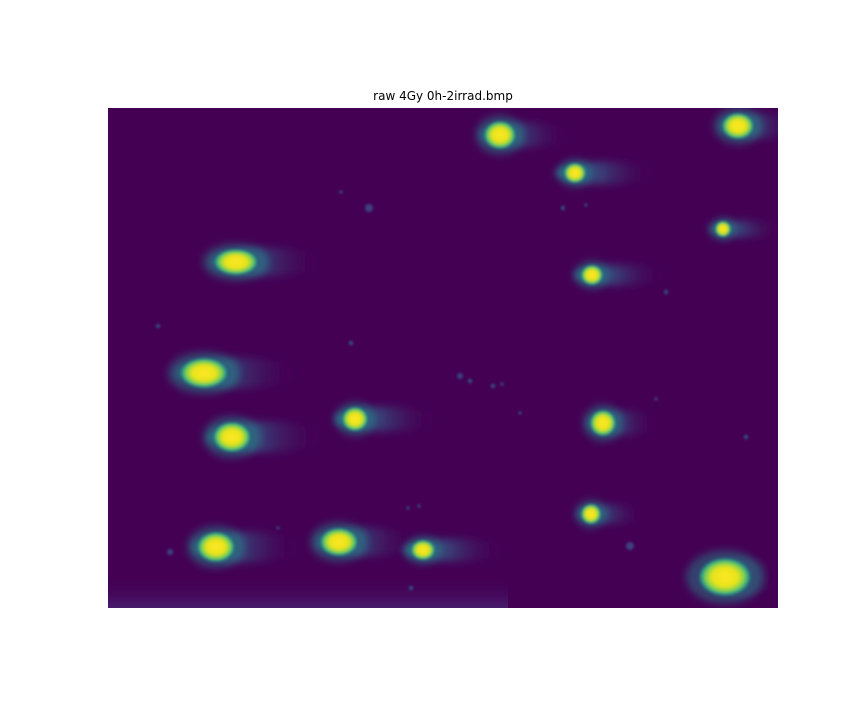 This screenshot has width=864, height=720. What do you see at coordinates (308, 593) in the screenshot?
I see `bottom-glow` at bounding box center [308, 593].